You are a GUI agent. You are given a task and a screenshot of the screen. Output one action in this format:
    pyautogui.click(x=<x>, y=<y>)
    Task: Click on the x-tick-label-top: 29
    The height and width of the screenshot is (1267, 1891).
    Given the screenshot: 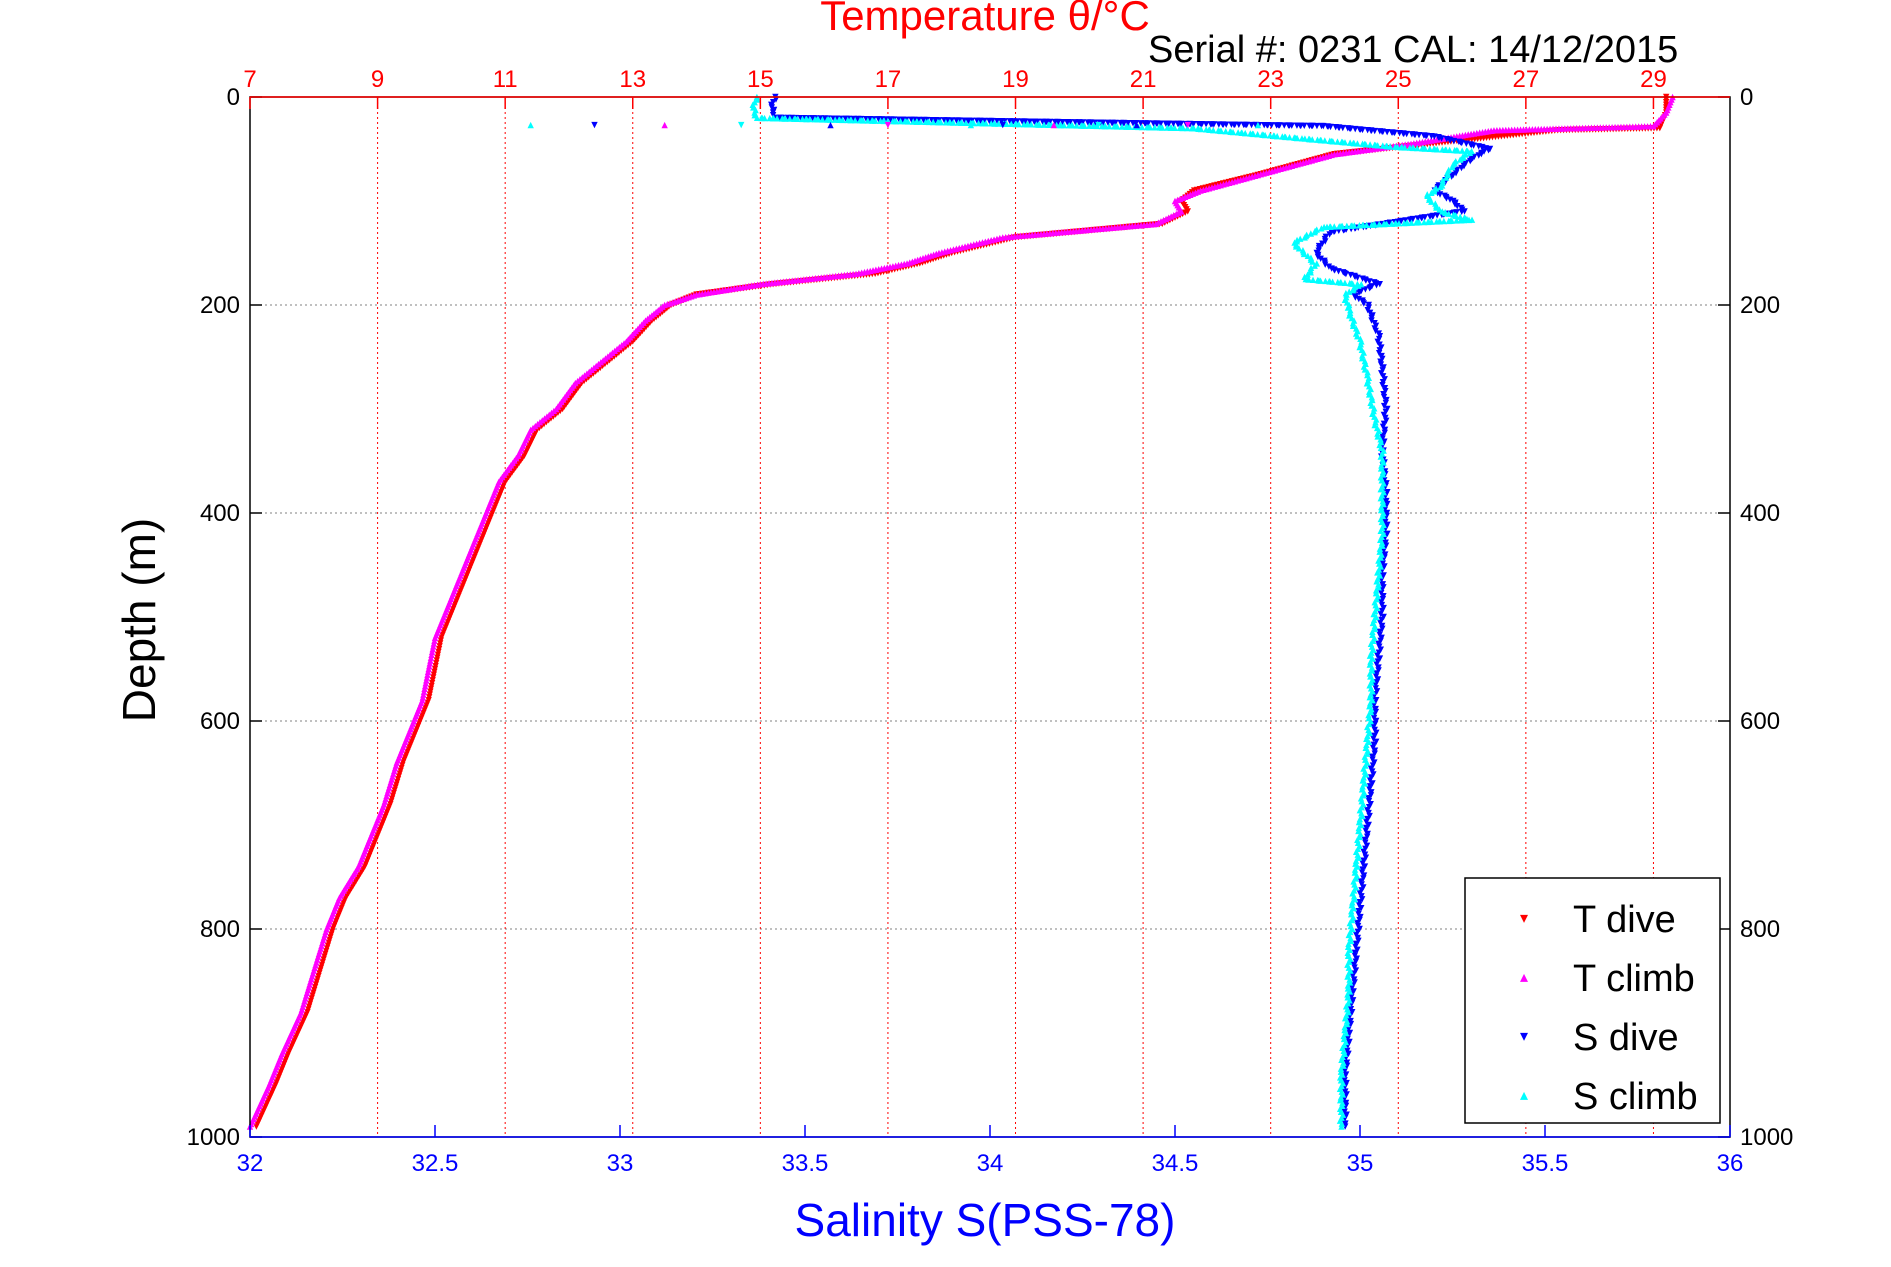 What is the action you would take?
    pyautogui.click(x=1653, y=79)
    